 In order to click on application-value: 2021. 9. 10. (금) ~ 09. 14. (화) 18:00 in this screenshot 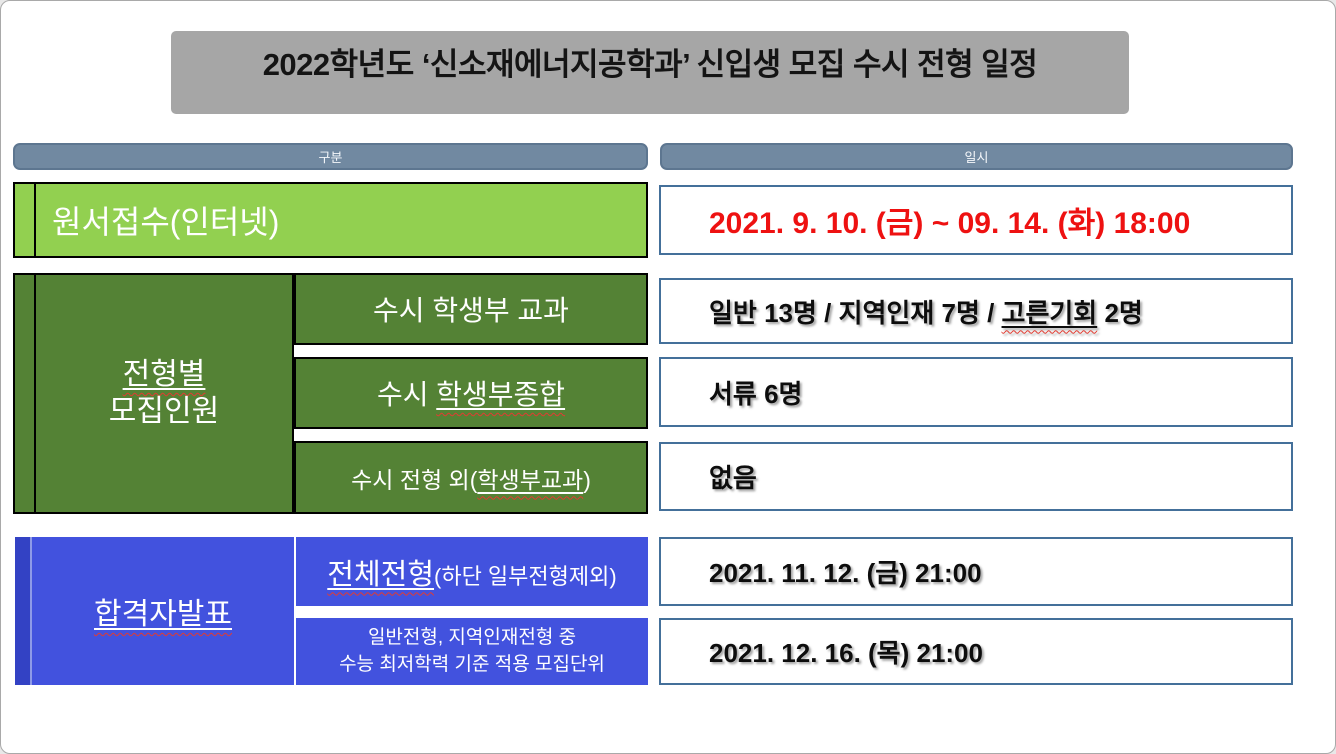, I will do `click(950, 223)`.